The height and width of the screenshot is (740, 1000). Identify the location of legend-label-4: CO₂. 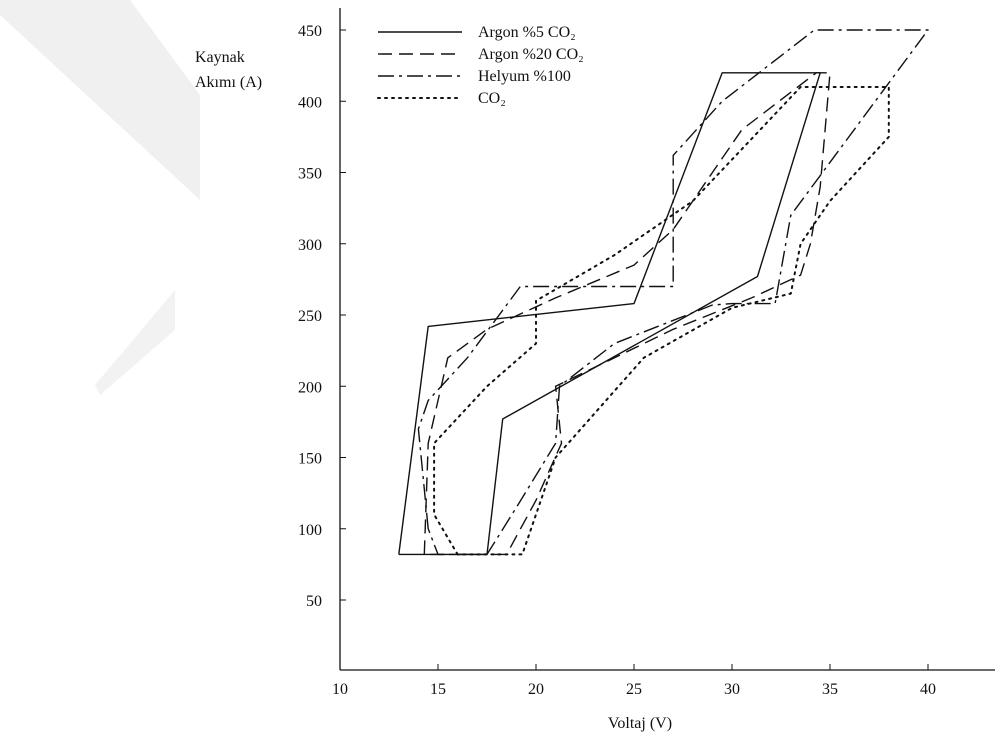
(492, 98).